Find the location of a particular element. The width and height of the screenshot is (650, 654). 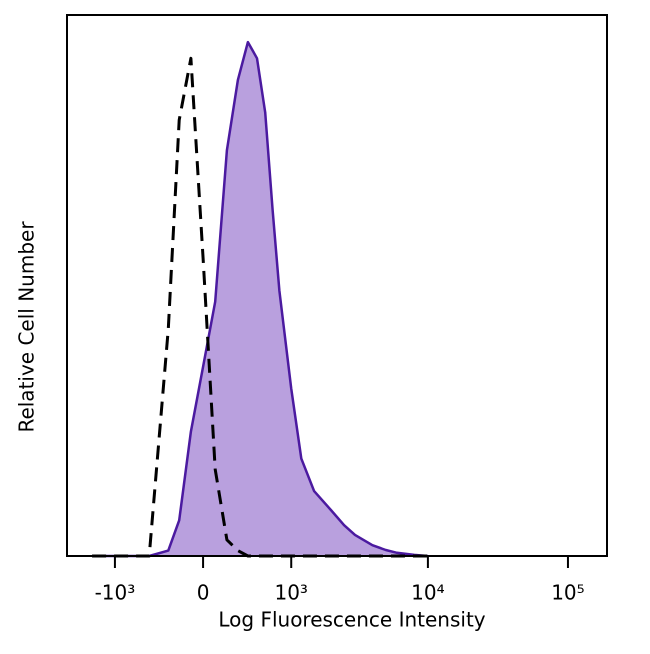

x-tick-label: -10³ is located at coordinates (115, 593).